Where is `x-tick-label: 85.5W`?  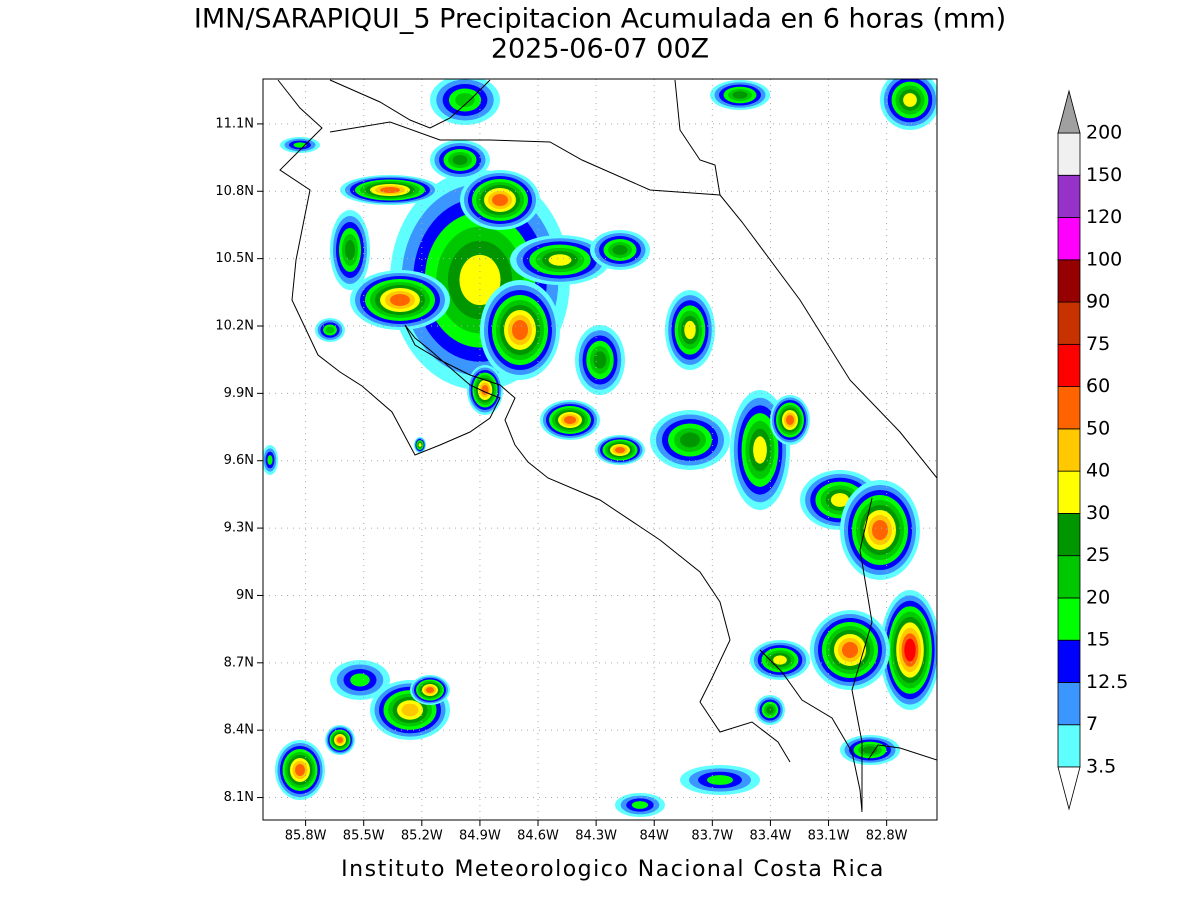
x-tick-label: 85.5W is located at coordinates (364, 836).